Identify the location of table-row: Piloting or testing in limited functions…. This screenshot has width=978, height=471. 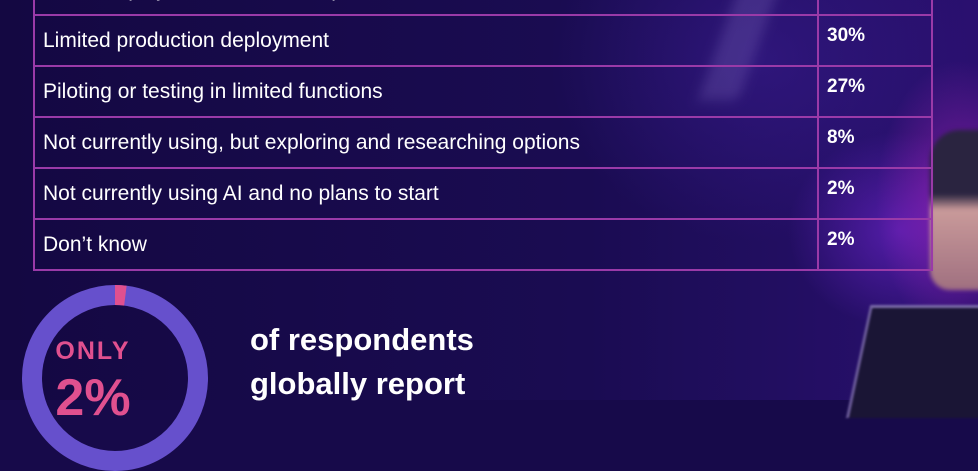
(483, 91).